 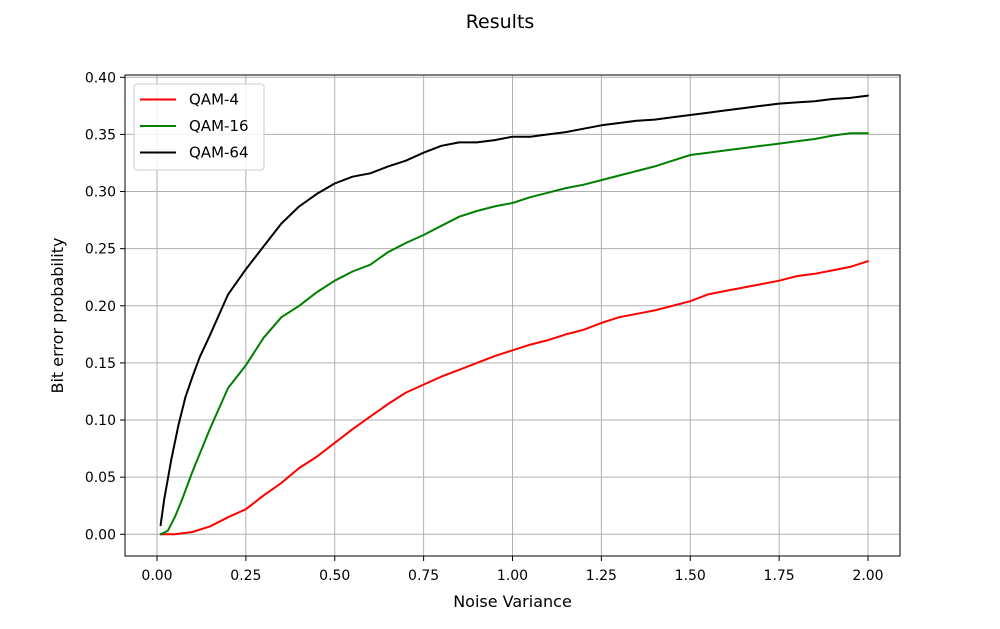 I want to click on y-tick-label: 0.40, so click(x=100, y=78).